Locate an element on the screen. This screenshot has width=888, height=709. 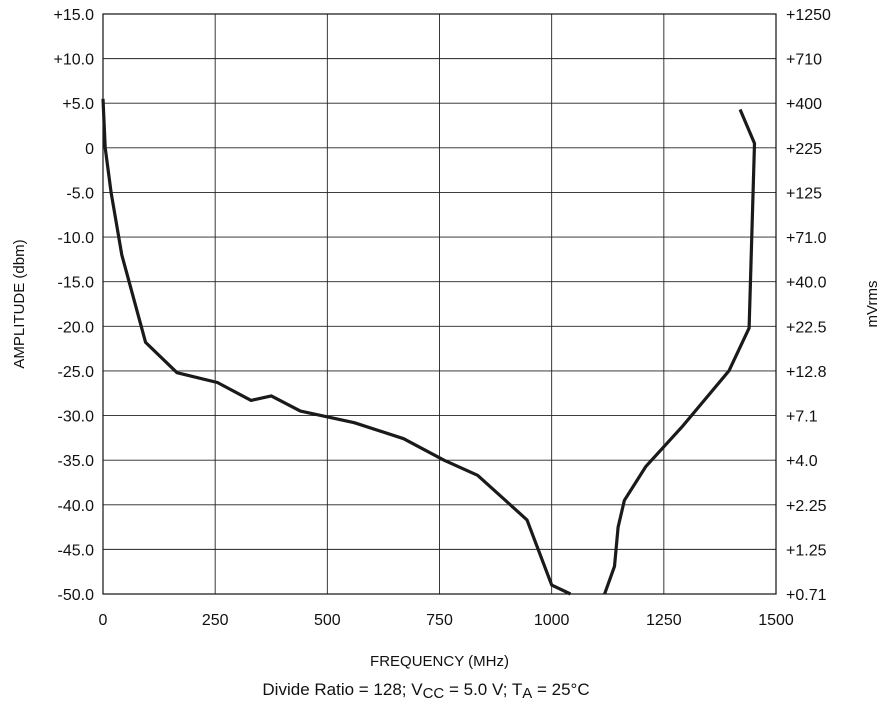
series-line-segment is located at coordinates (680, 351).